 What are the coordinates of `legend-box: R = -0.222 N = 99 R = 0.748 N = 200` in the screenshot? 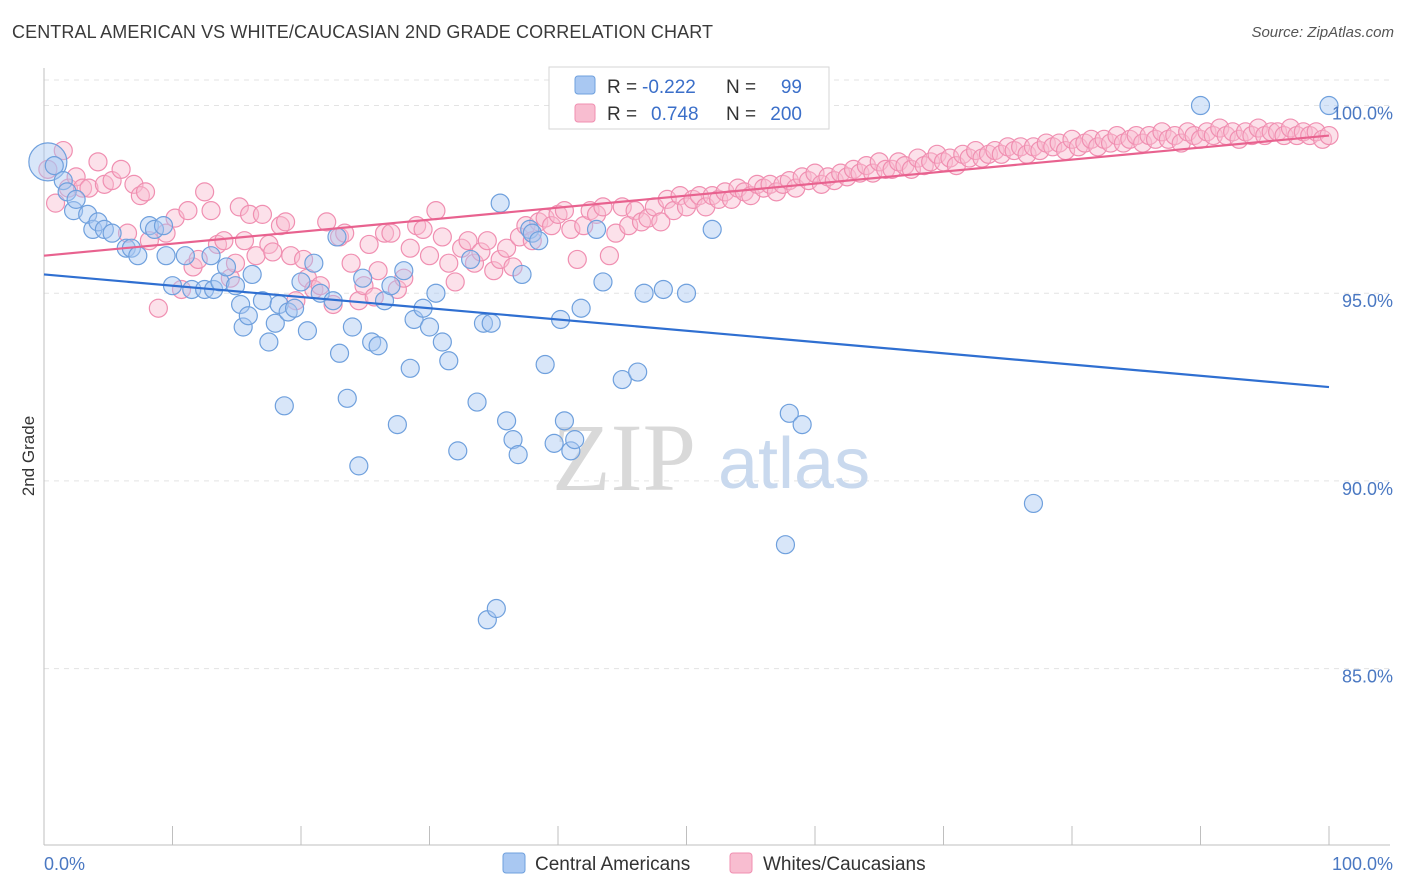 It's located at (689, 98).